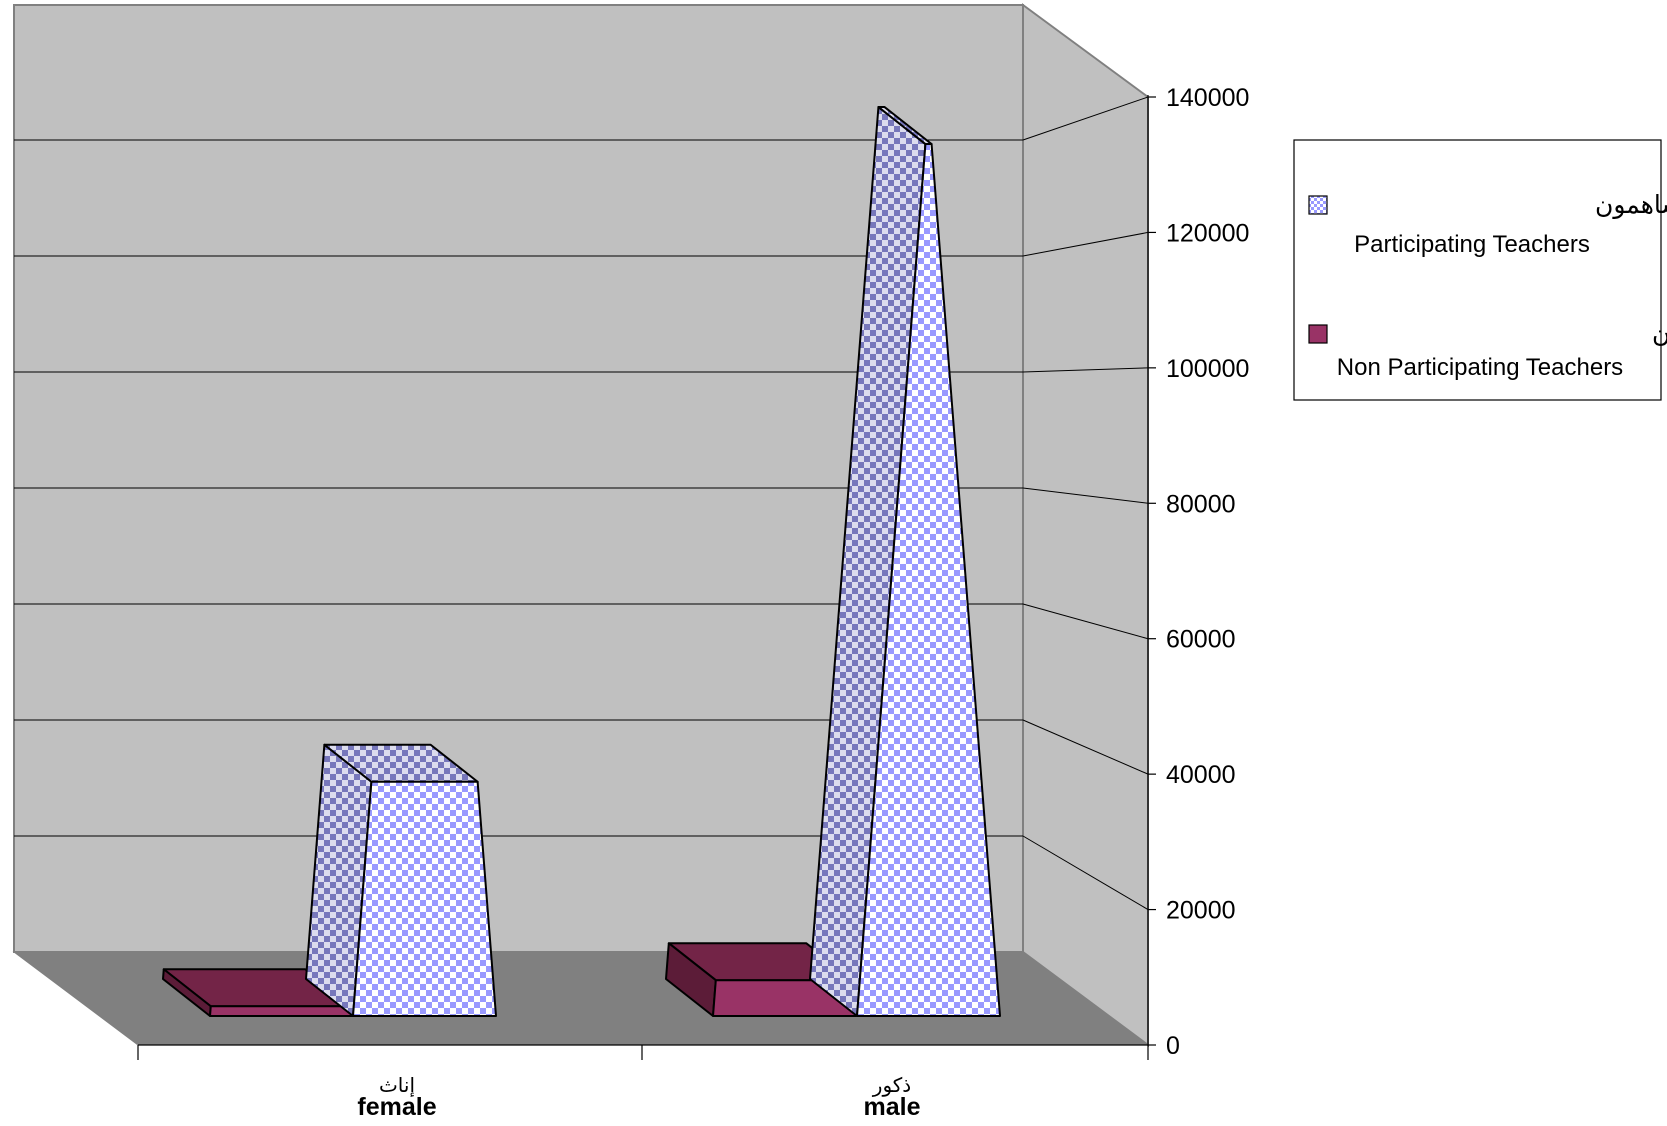 The height and width of the screenshot is (1126, 1667). Describe the element at coordinates (1207, 233) in the screenshot. I see `y-tick-label: 120000` at that location.